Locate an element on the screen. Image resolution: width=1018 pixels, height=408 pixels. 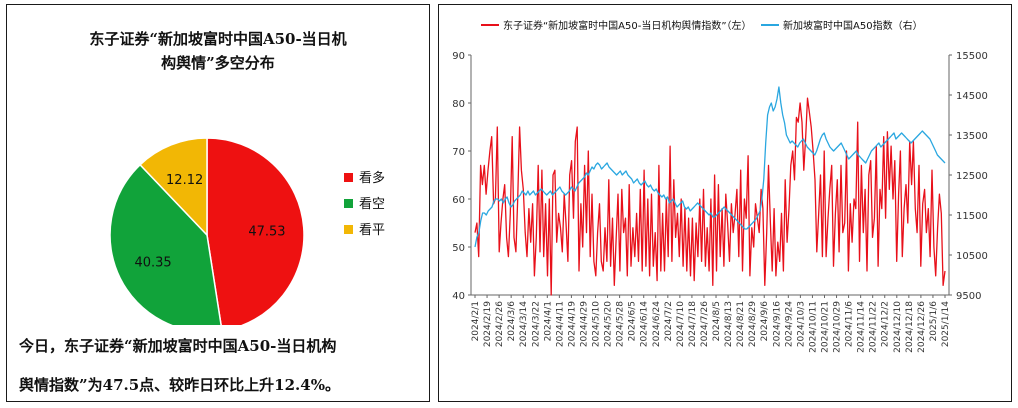
x-tick-label: 2024/4/11 is located at coordinates (560, 324).